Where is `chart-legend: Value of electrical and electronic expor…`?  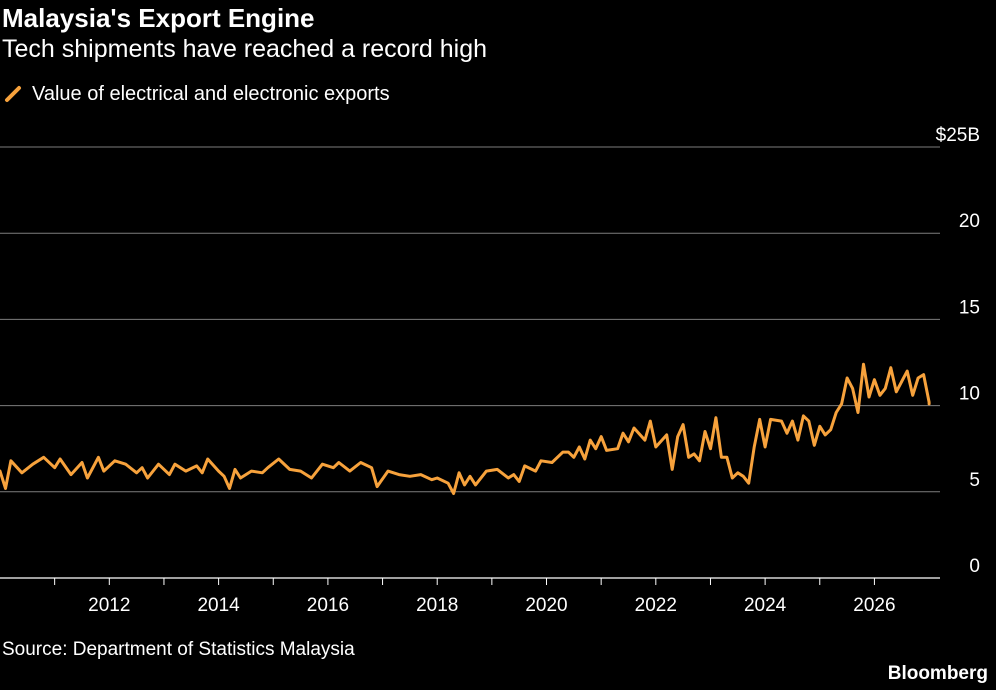 chart-legend: Value of electrical and electronic expor… is located at coordinates (197, 94).